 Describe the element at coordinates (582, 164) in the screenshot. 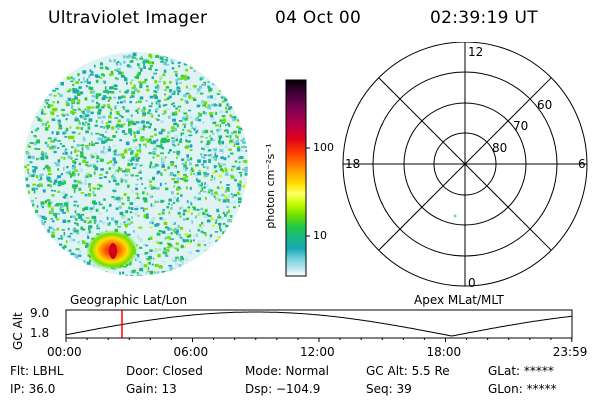

I see `polar-label-6: 6` at that location.